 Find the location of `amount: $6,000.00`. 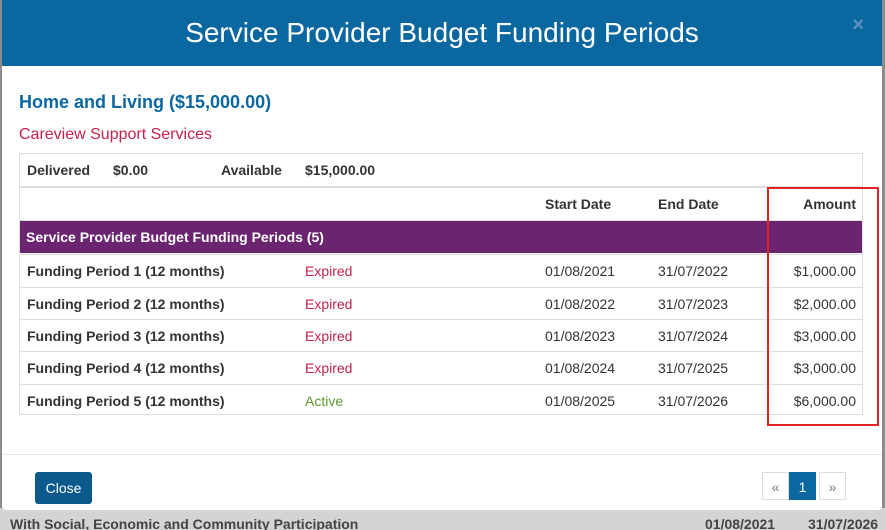

amount: $6,000.00 is located at coordinates (824, 401).